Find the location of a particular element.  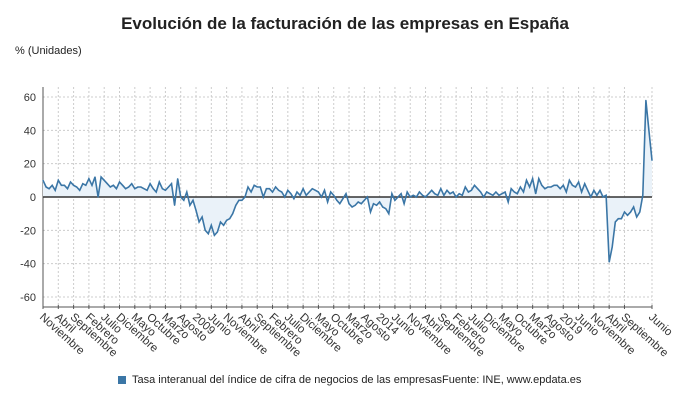

y-tick-label: 40 is located at coordinates (30, 131).